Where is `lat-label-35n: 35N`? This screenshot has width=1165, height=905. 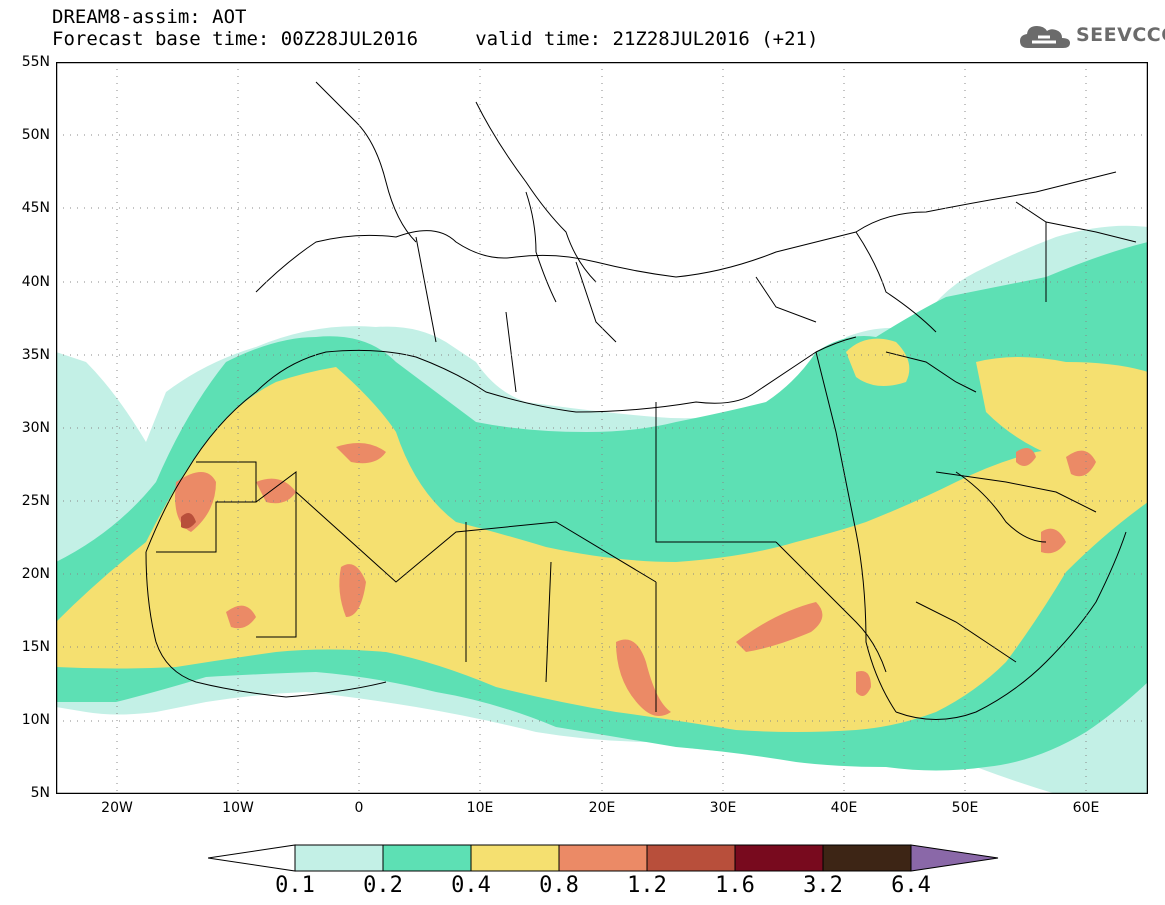
lat-label-35n: 35N is located at coordinates (35, 355).